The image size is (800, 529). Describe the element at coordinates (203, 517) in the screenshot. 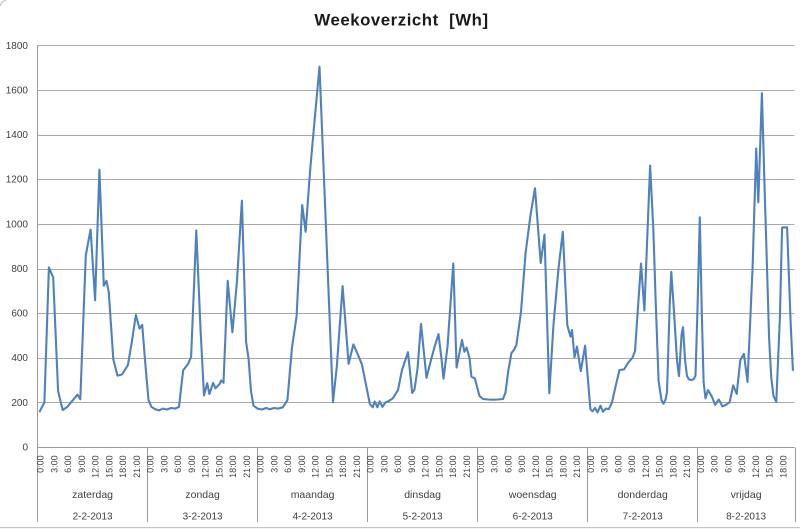

I see `svg-text: 3-2-2013` at that location.